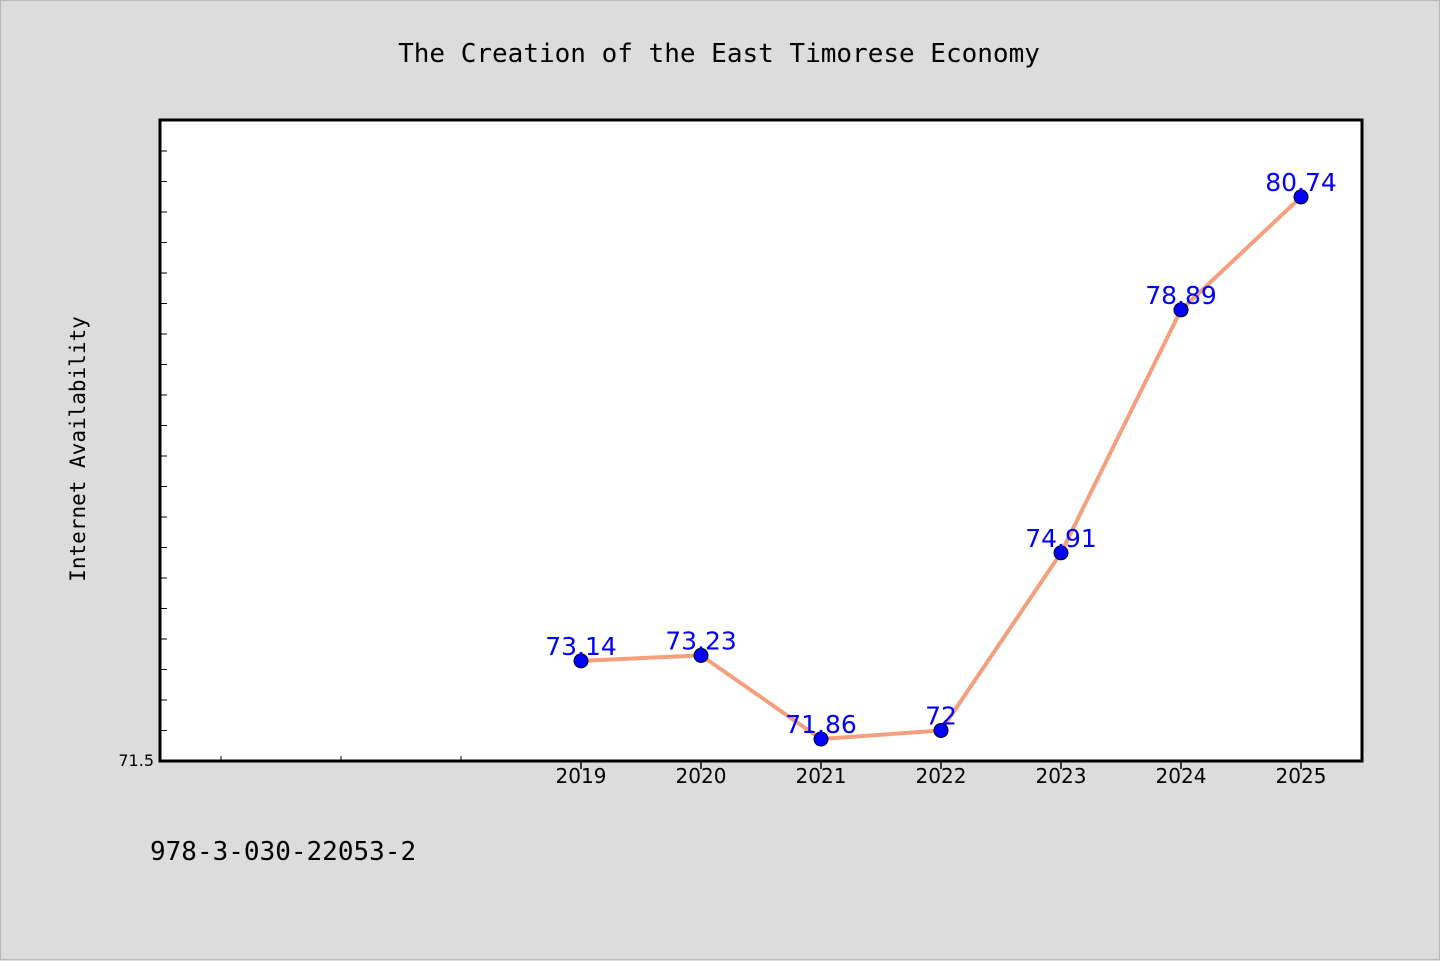 The image size is (1440, 961). Describe the element at coordinates (1301, 182) in the screenshot. I see `data-point-label: 80.74` at that location.